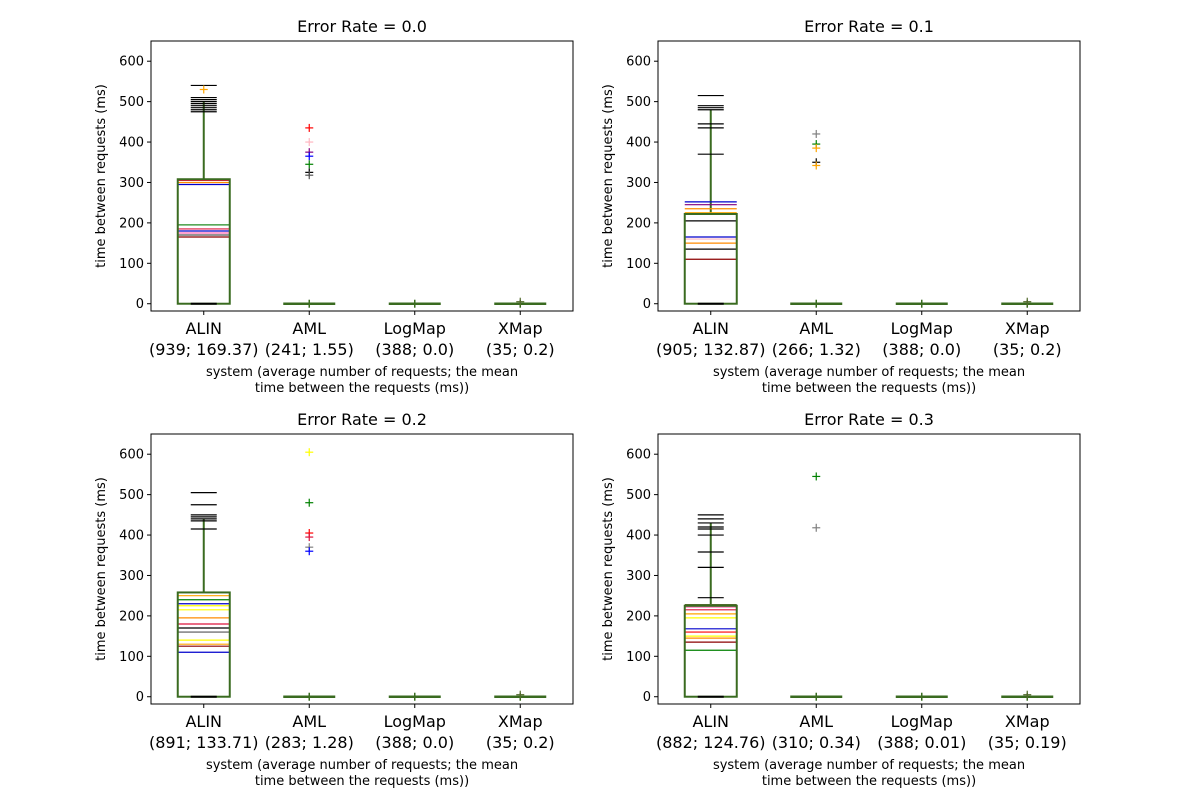 This screenshot has height=800, width=1200. Describe the element at coordinates (309, 339) in the screenshot. I see `x-tick-label: AML (241; 1.55)` at that location.